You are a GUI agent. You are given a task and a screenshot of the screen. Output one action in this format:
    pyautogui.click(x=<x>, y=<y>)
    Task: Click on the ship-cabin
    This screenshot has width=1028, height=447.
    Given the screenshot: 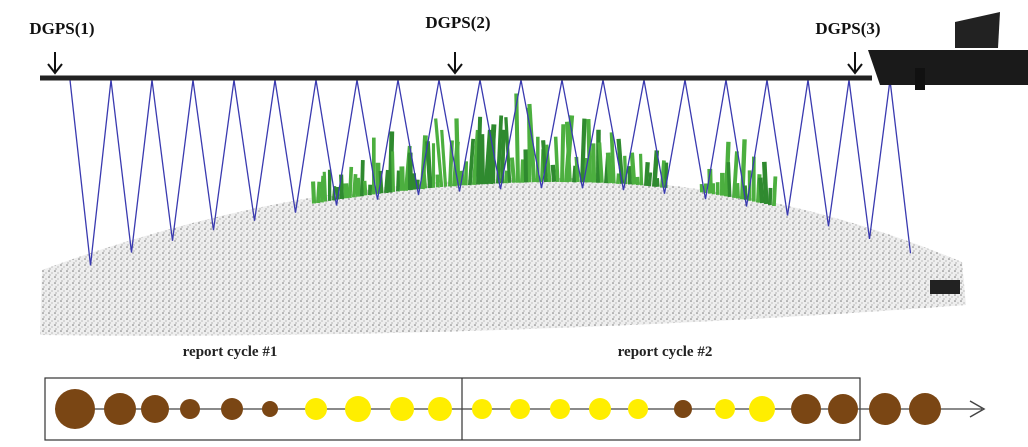 What is the action you would take?
    pyautogui.click(x=977, y=30)
    